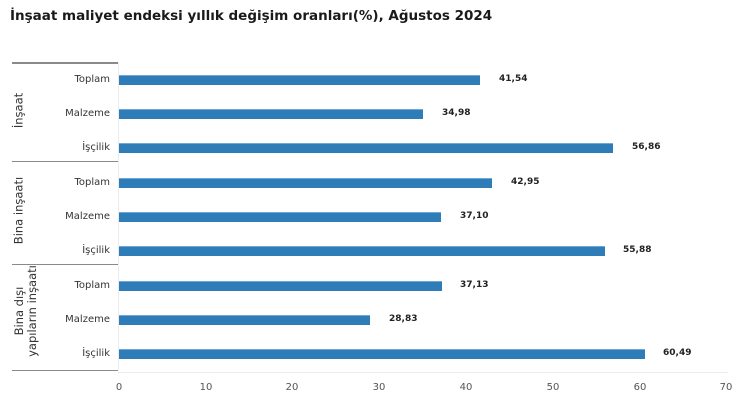 The height and width of the screenshot is (409, 750). What do you see at coordinates (18, 210) in the screenshot?
I see `group-label-bina-insaati: Bina inşaatı` at bounding box center [18, 210].